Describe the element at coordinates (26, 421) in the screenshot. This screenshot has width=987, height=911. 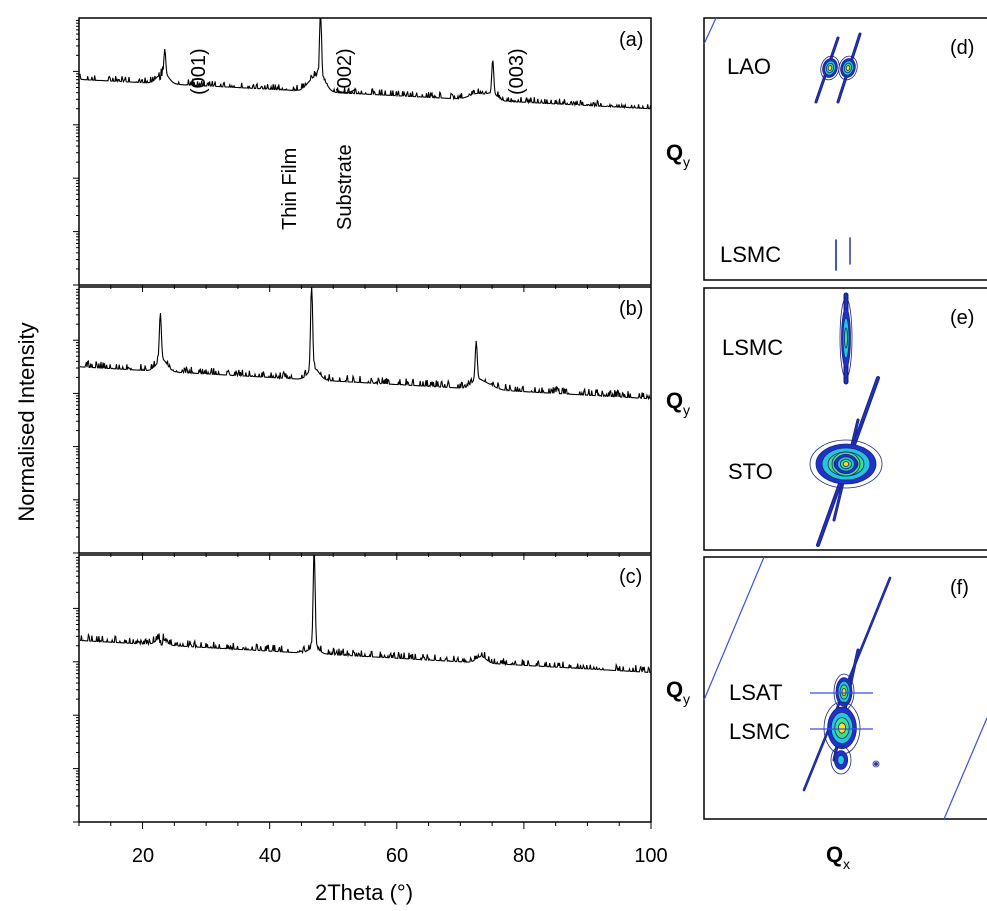
I see `y-axis-label: Normalised Intensity` at that location.